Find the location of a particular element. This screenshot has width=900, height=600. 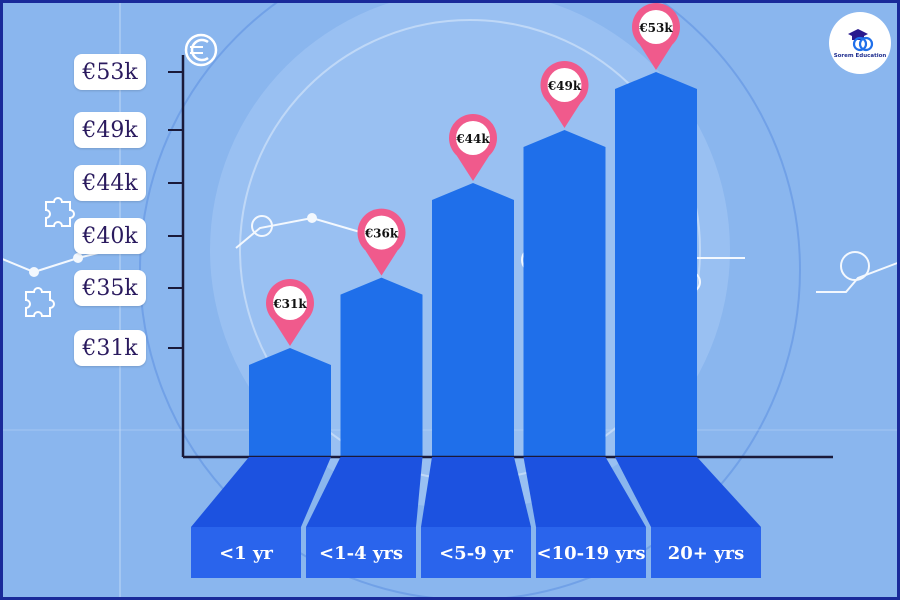

y-tick-label: €44k is located at coordinates (110, 183).